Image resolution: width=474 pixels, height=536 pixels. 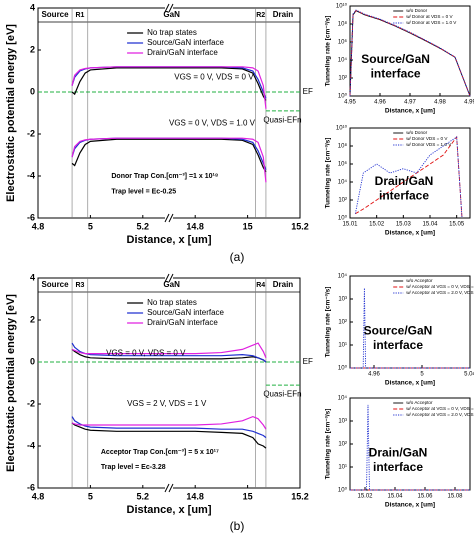 I want to click on x-tick-label: 15.05, so click(x=457, y=225).